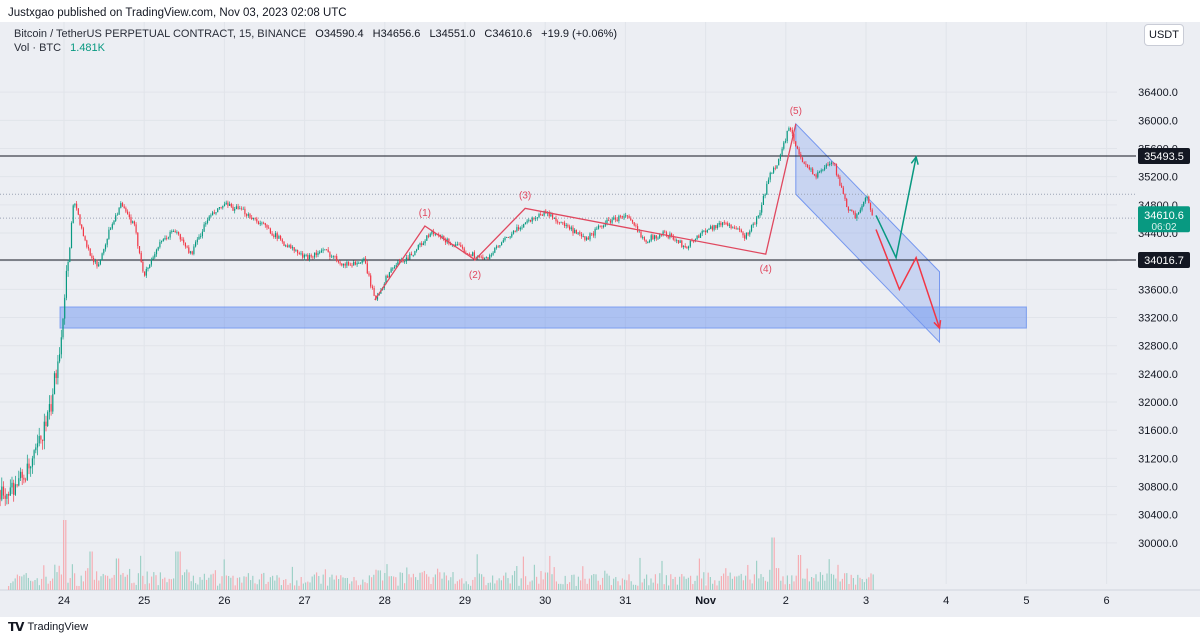 Image resolution: width=1200 pixels, height=639 pixels. I want to click on currency-button: USDT, so click(1164, 35).